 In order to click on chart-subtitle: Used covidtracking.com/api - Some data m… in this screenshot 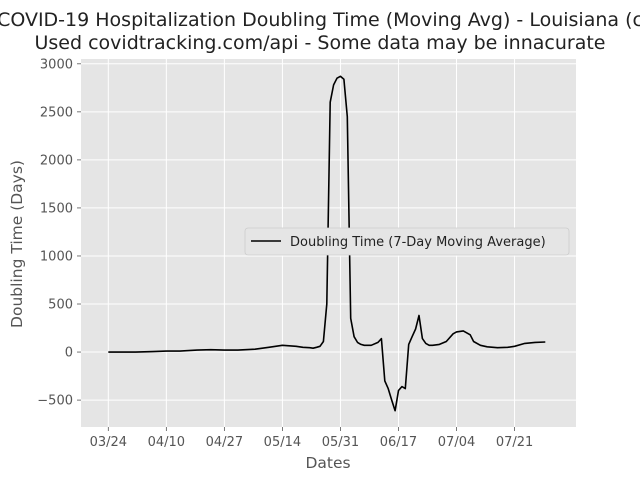, I will do `click(320, 43)`.